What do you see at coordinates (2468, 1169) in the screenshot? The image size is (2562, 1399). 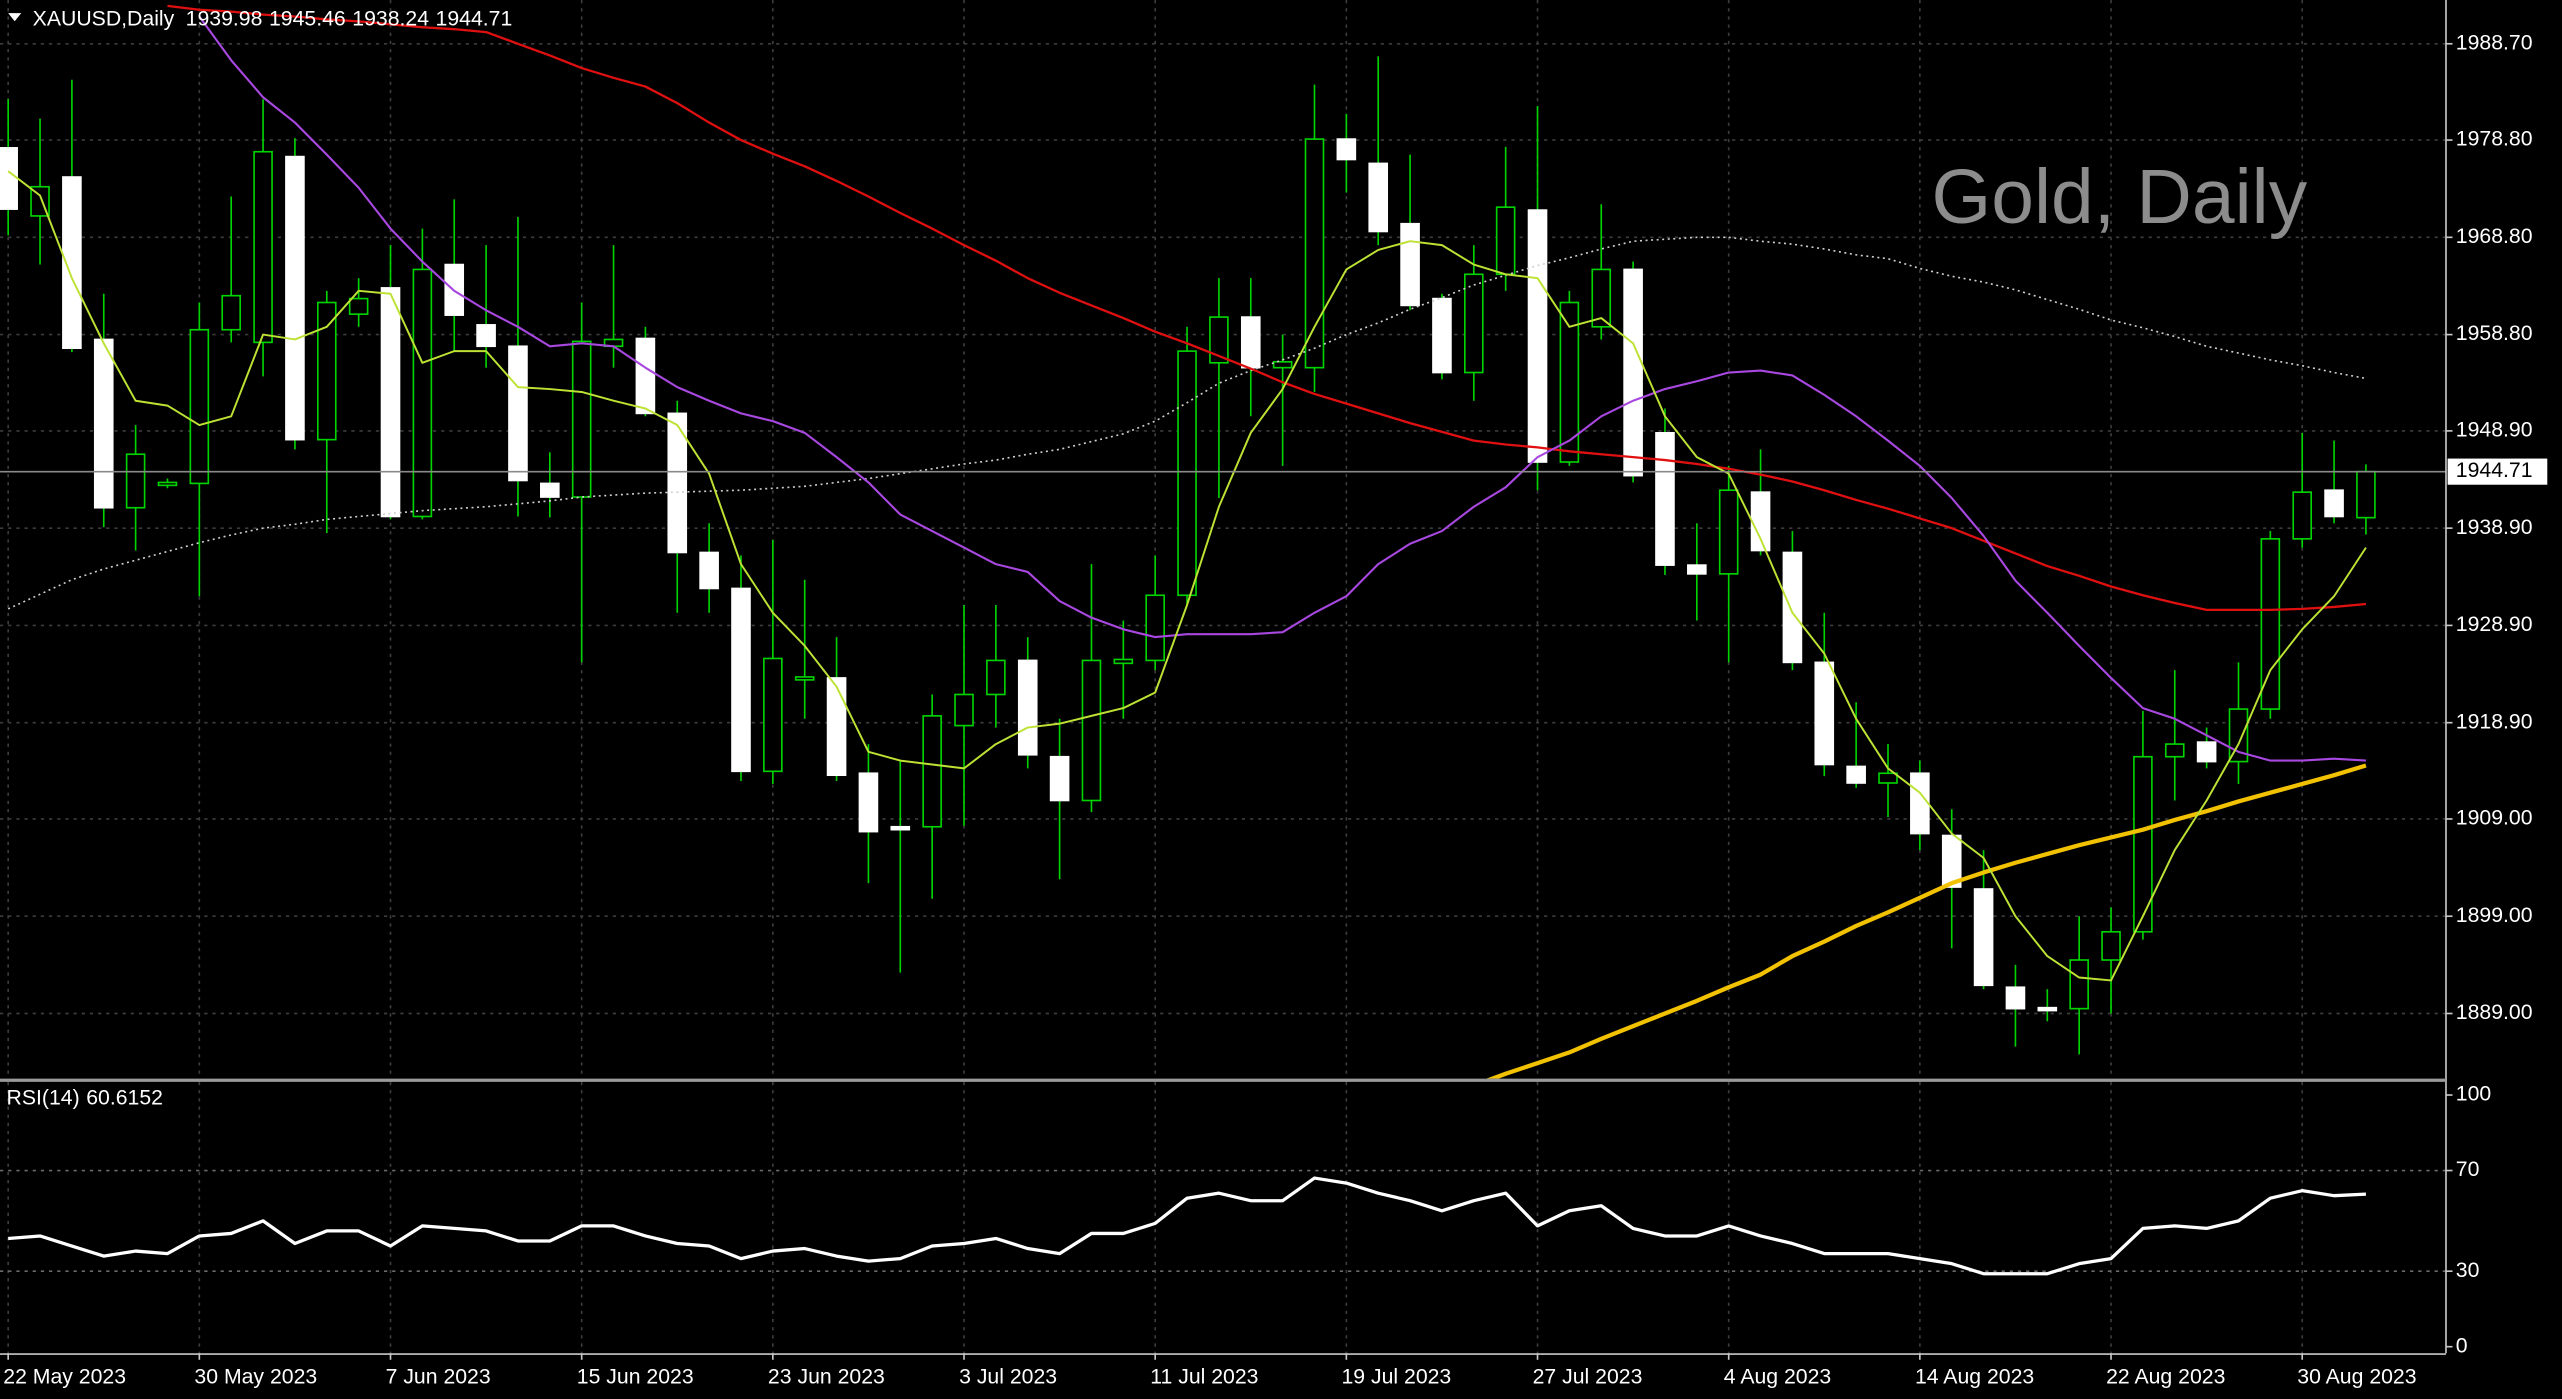 I see `y-tick-label: 70` at bounding box center [2468, 1169].